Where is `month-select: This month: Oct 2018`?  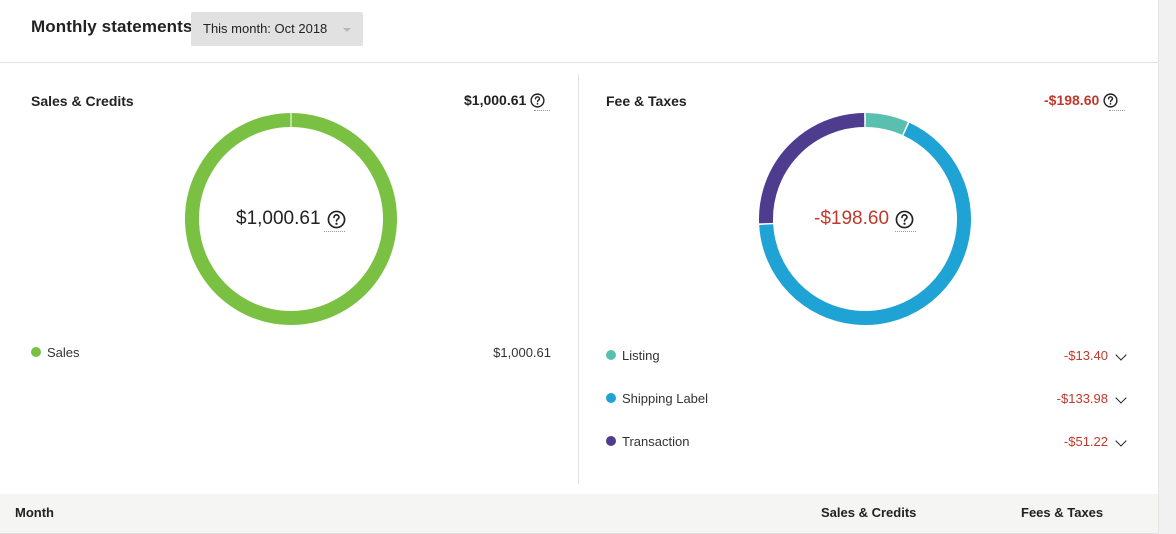
month-select: This month: Oct 2018 is located at coordinates (277, 29).